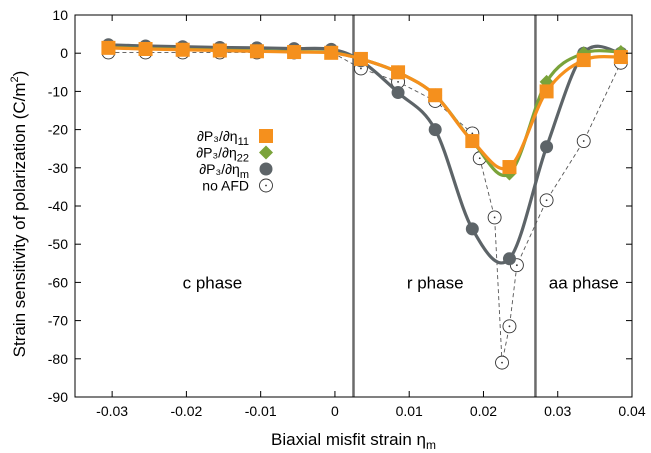 Image resolution: width=651 pixels, height=453 pixels. What do you see at coordinates (58, 359) in the screenshot?
I see `y-tick-label: -80` at bounding box center [58, 359].